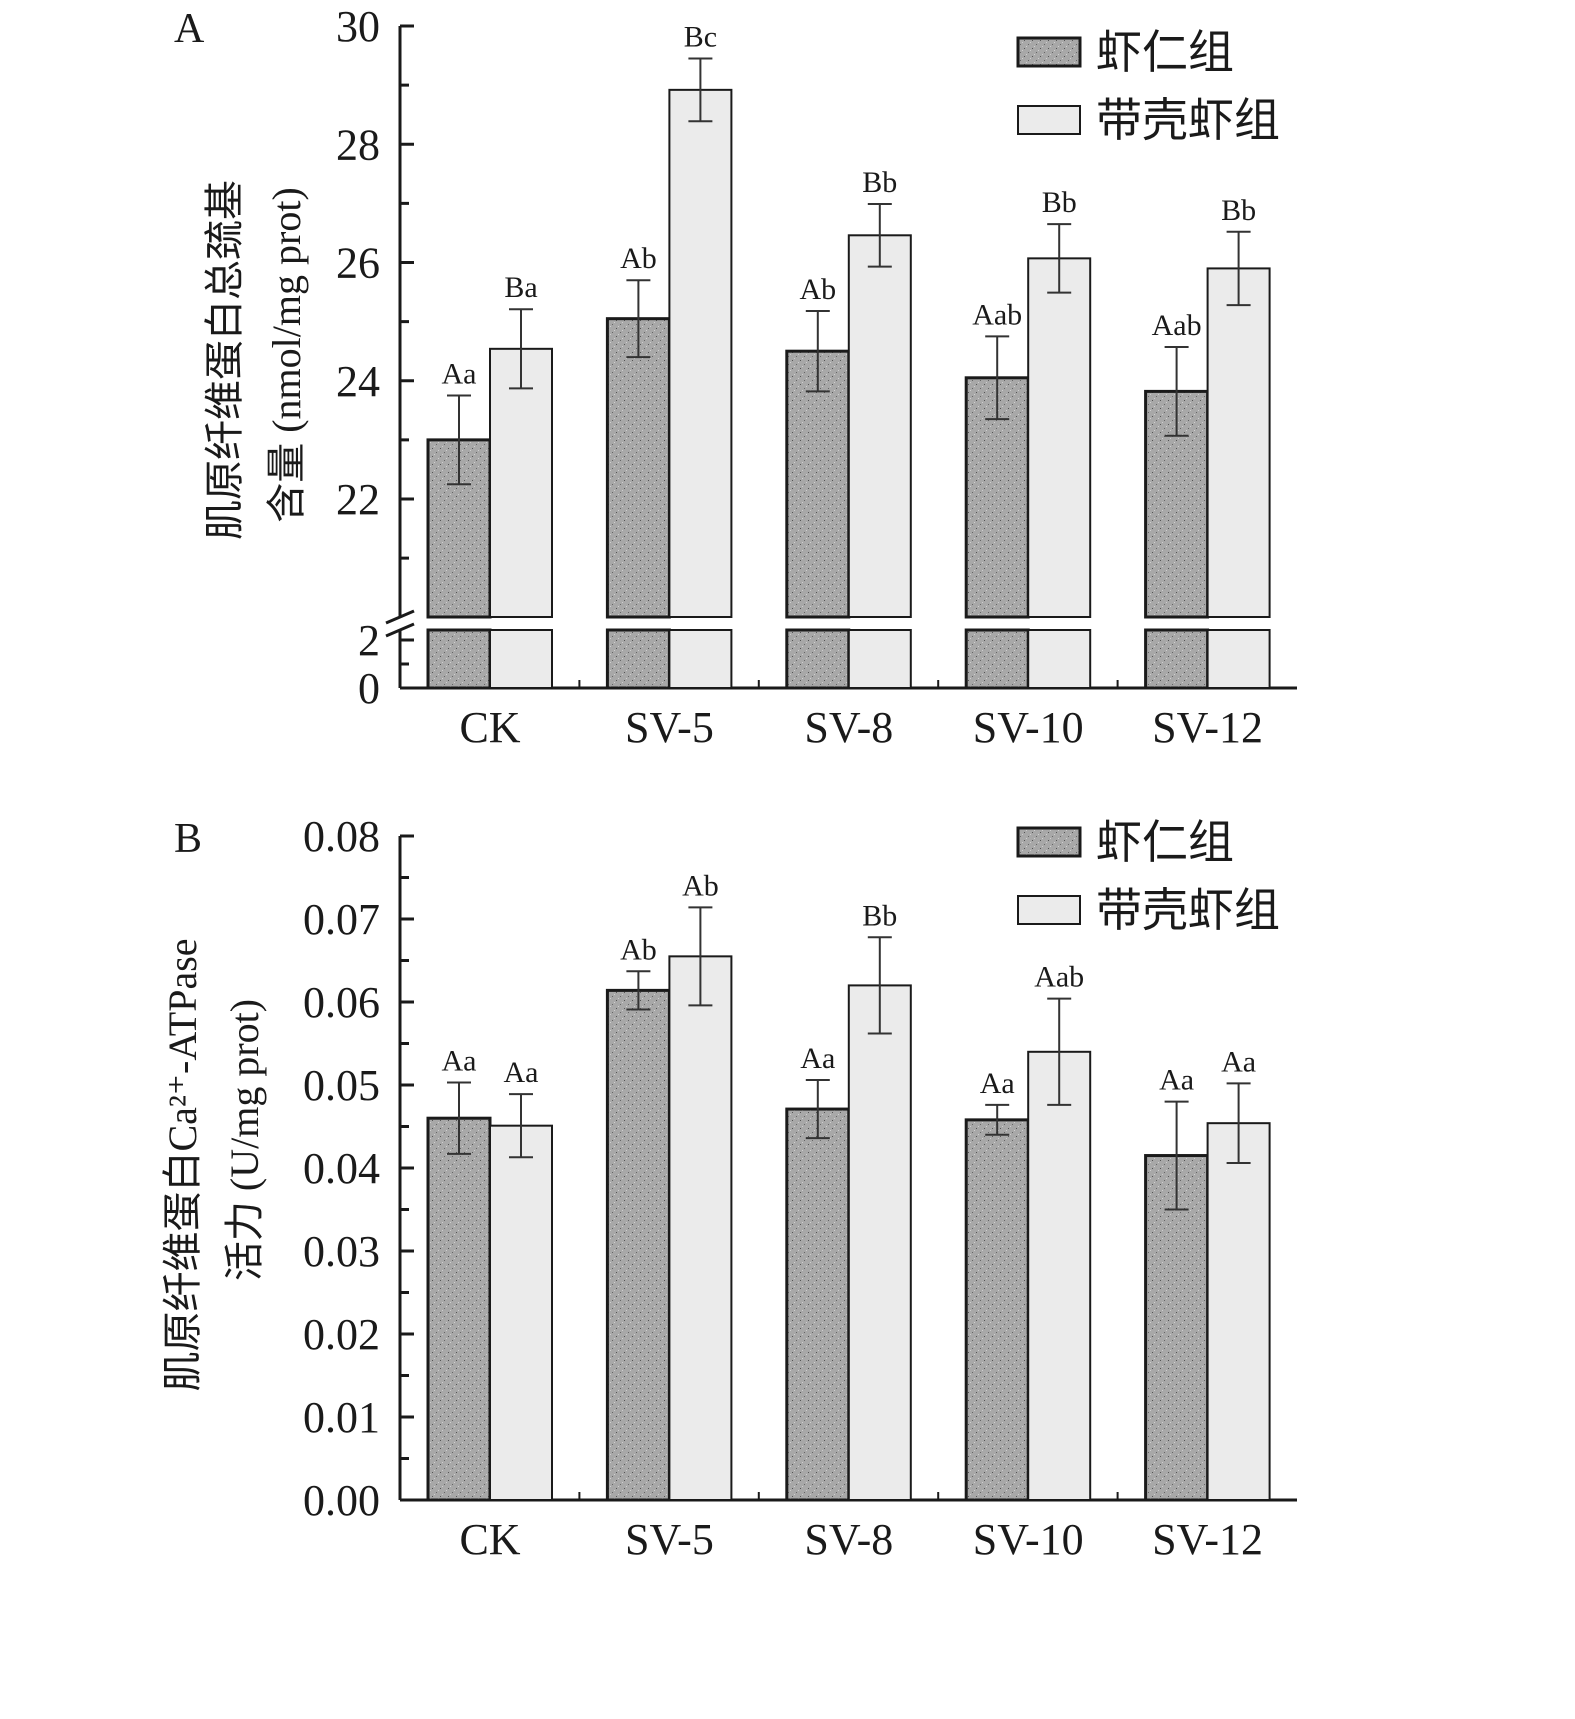 This screenshot has width=1575, height=1719. I want to click on y-tick-label: 0.02, so click(341, 1334).